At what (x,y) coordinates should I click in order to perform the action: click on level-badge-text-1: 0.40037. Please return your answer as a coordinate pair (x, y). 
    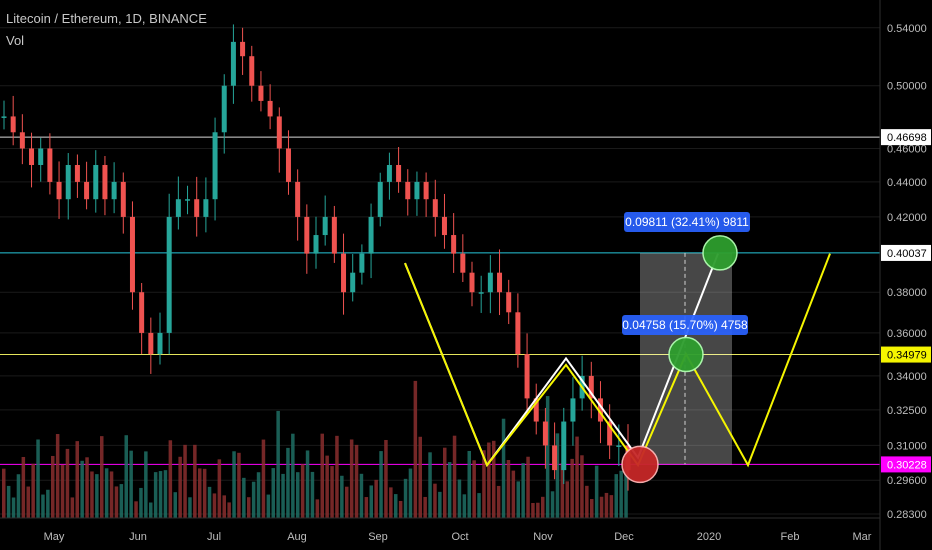
    Looking at the image, I should click on (907, 254).